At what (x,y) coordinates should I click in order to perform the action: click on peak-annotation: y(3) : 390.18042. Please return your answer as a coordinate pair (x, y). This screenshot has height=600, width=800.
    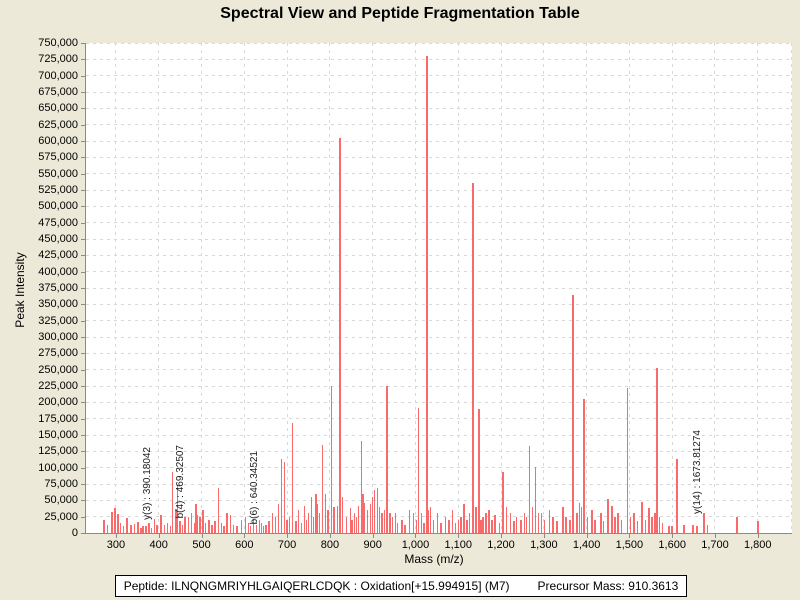
    Looking at the image, I should click on (147, 483).